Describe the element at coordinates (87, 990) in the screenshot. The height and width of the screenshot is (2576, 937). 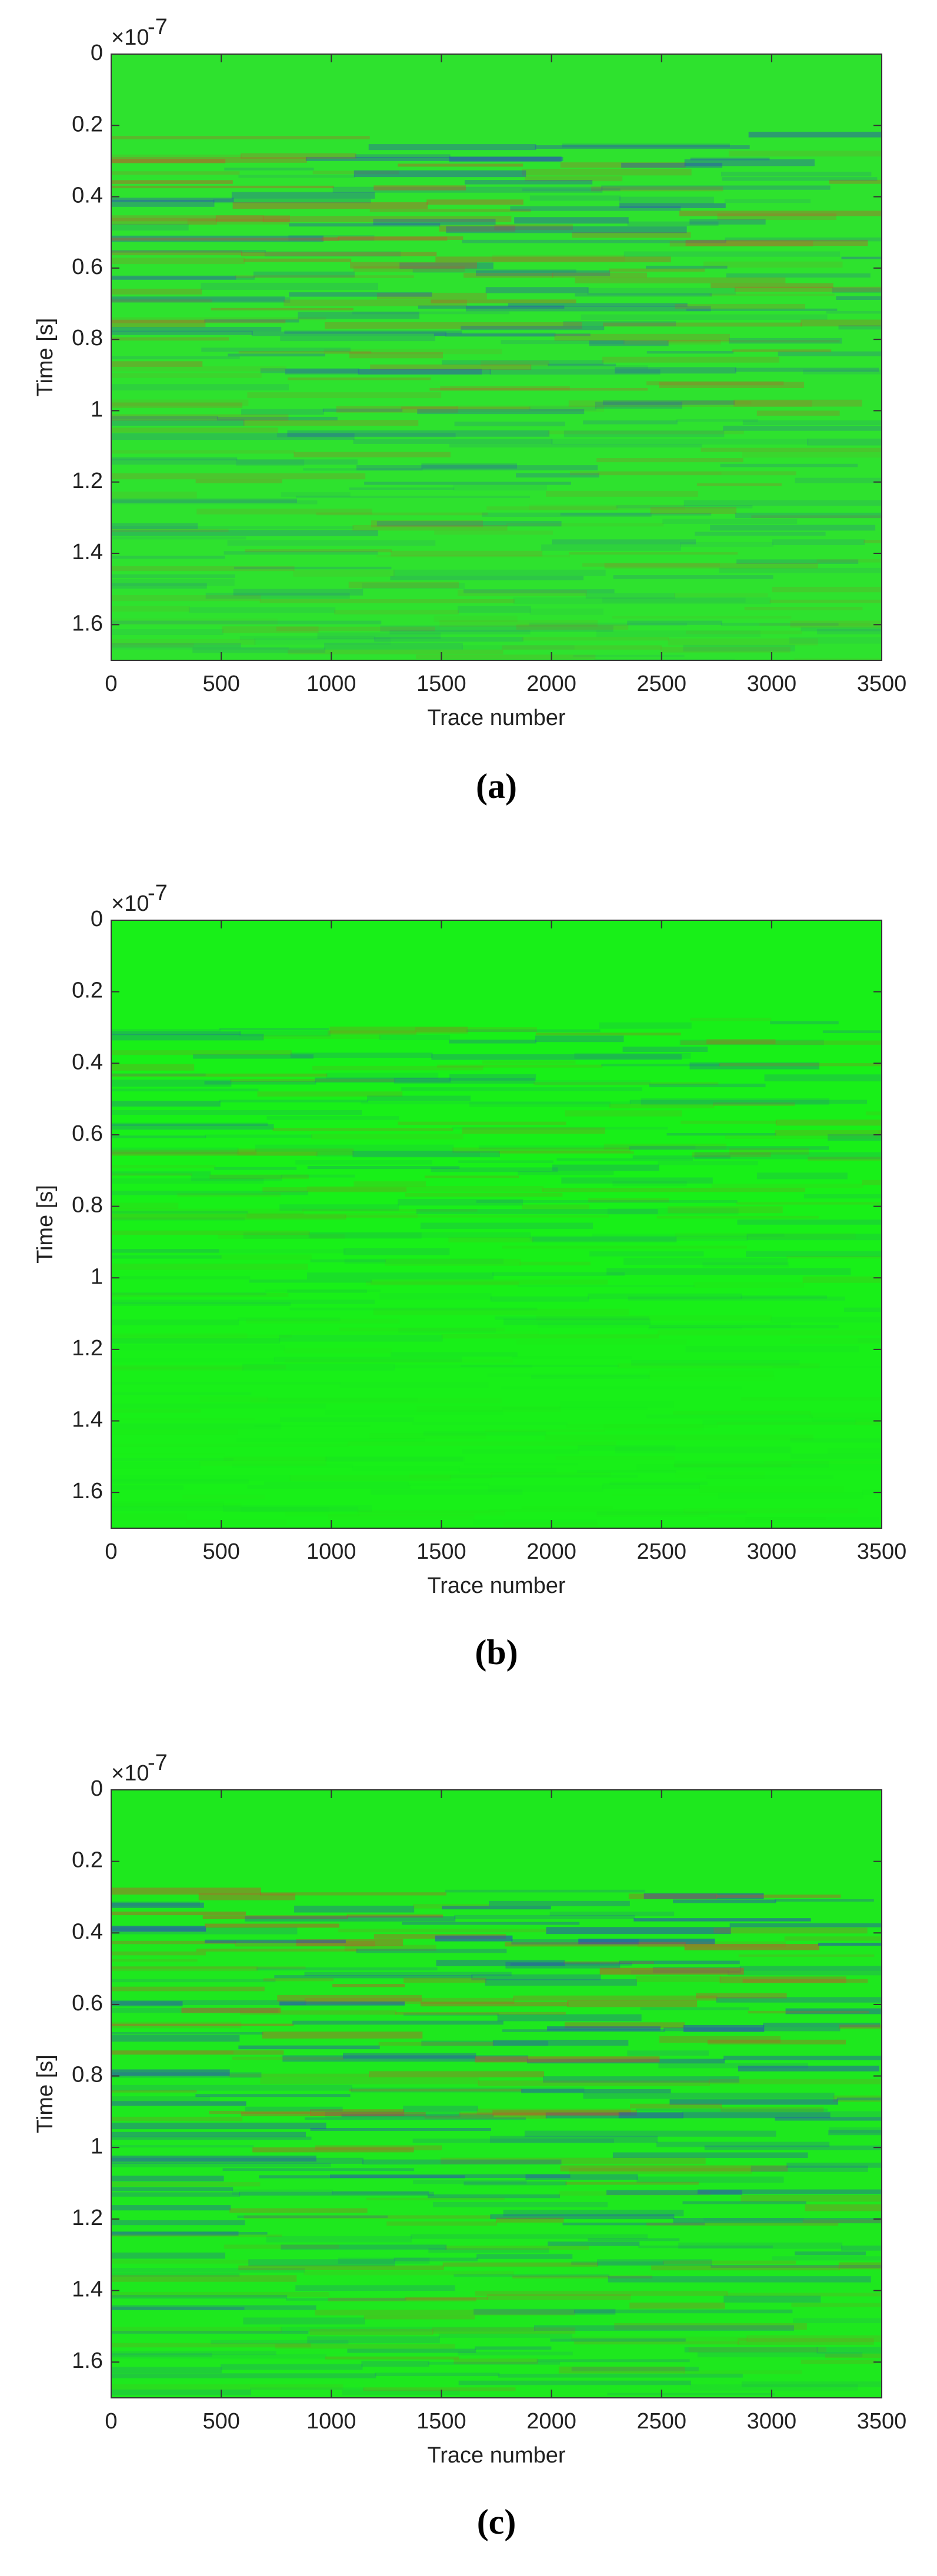
I see `y-tick-label: 0.2` at that location.